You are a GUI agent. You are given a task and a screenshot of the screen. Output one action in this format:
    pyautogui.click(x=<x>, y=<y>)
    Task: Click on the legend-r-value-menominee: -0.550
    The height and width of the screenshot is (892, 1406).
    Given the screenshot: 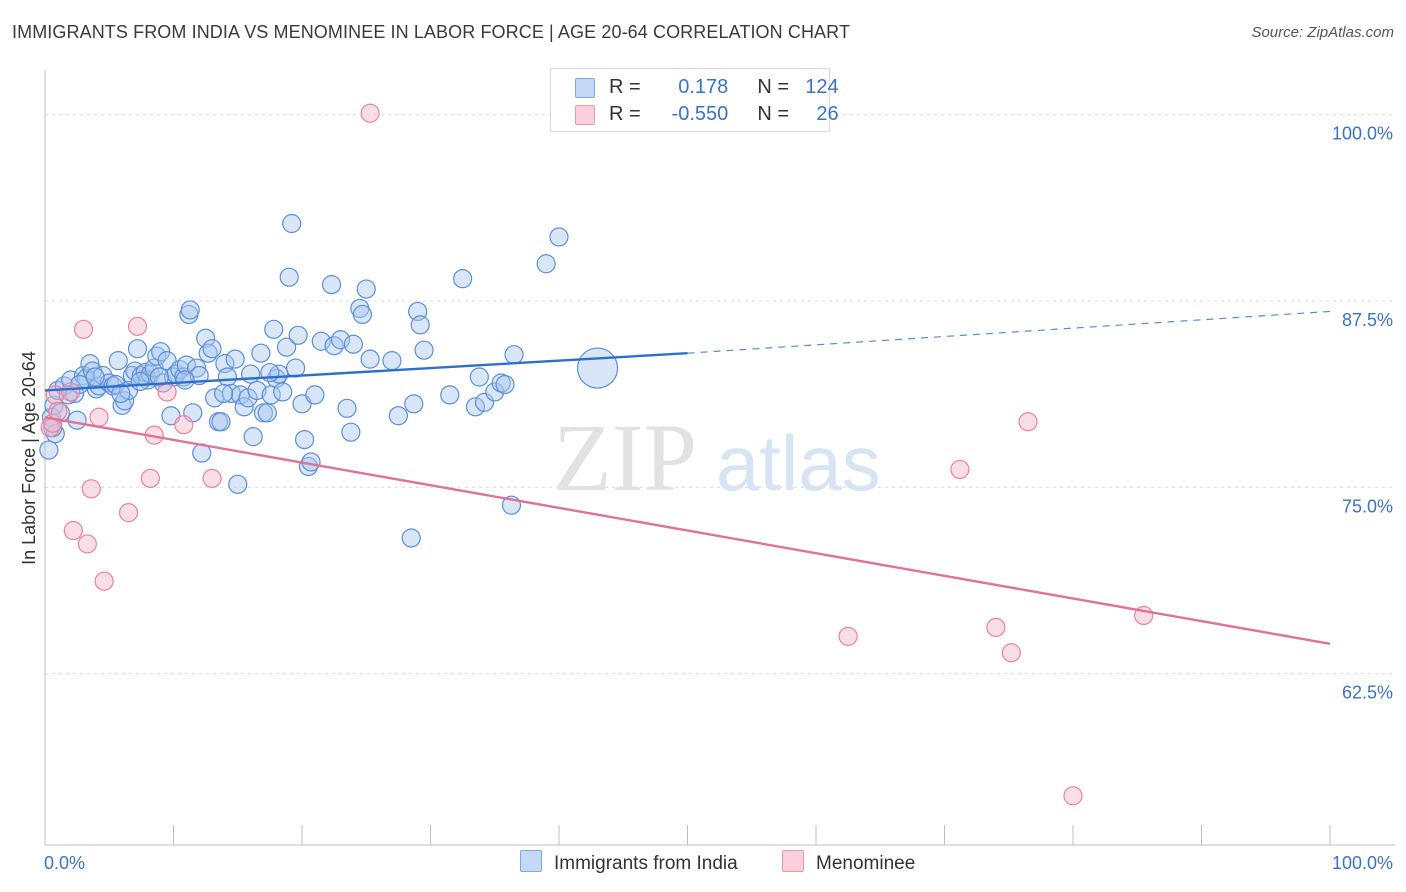 What is the action you would take?
    pyautogui.click(x=700, y=114)
    